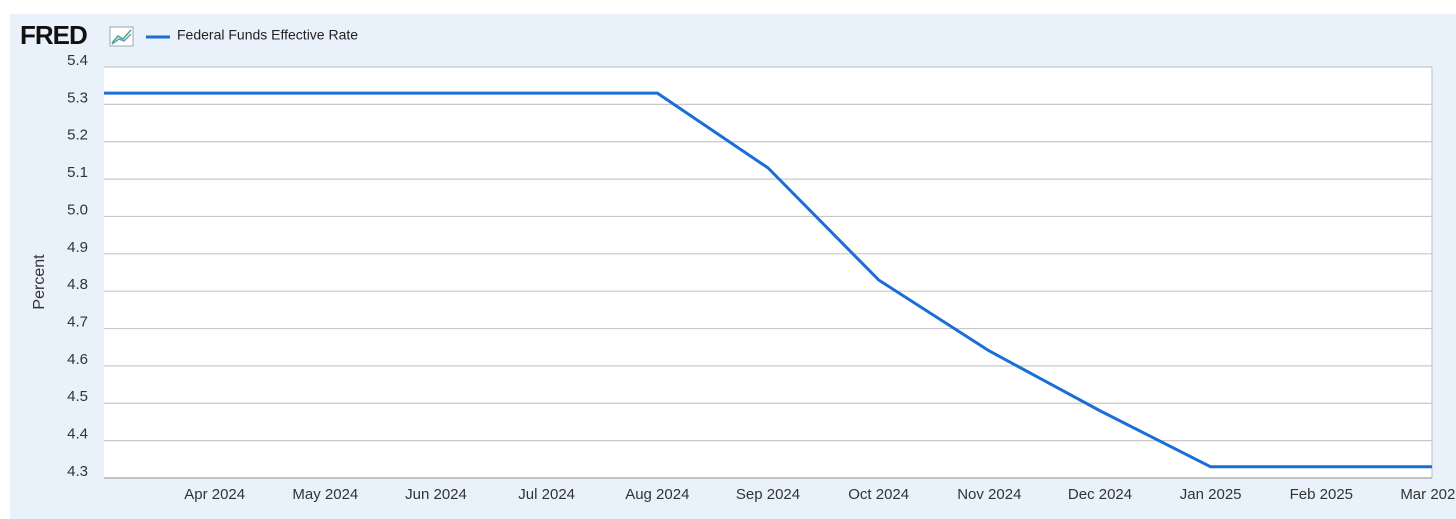  Describe the element at coordinates (77, 247) in the screenshot. I see `y-tick-label: 4.9` at that location.